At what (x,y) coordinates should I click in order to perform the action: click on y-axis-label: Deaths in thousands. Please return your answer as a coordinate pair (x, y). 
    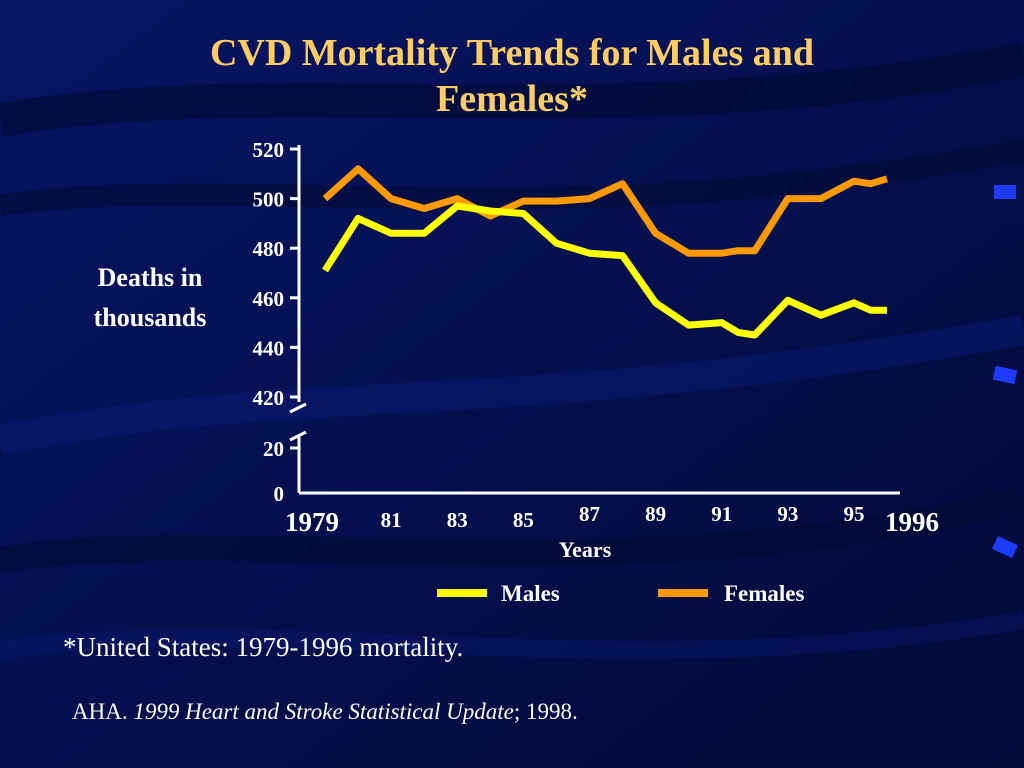
    Looking at the image, I should click on (150, 297).